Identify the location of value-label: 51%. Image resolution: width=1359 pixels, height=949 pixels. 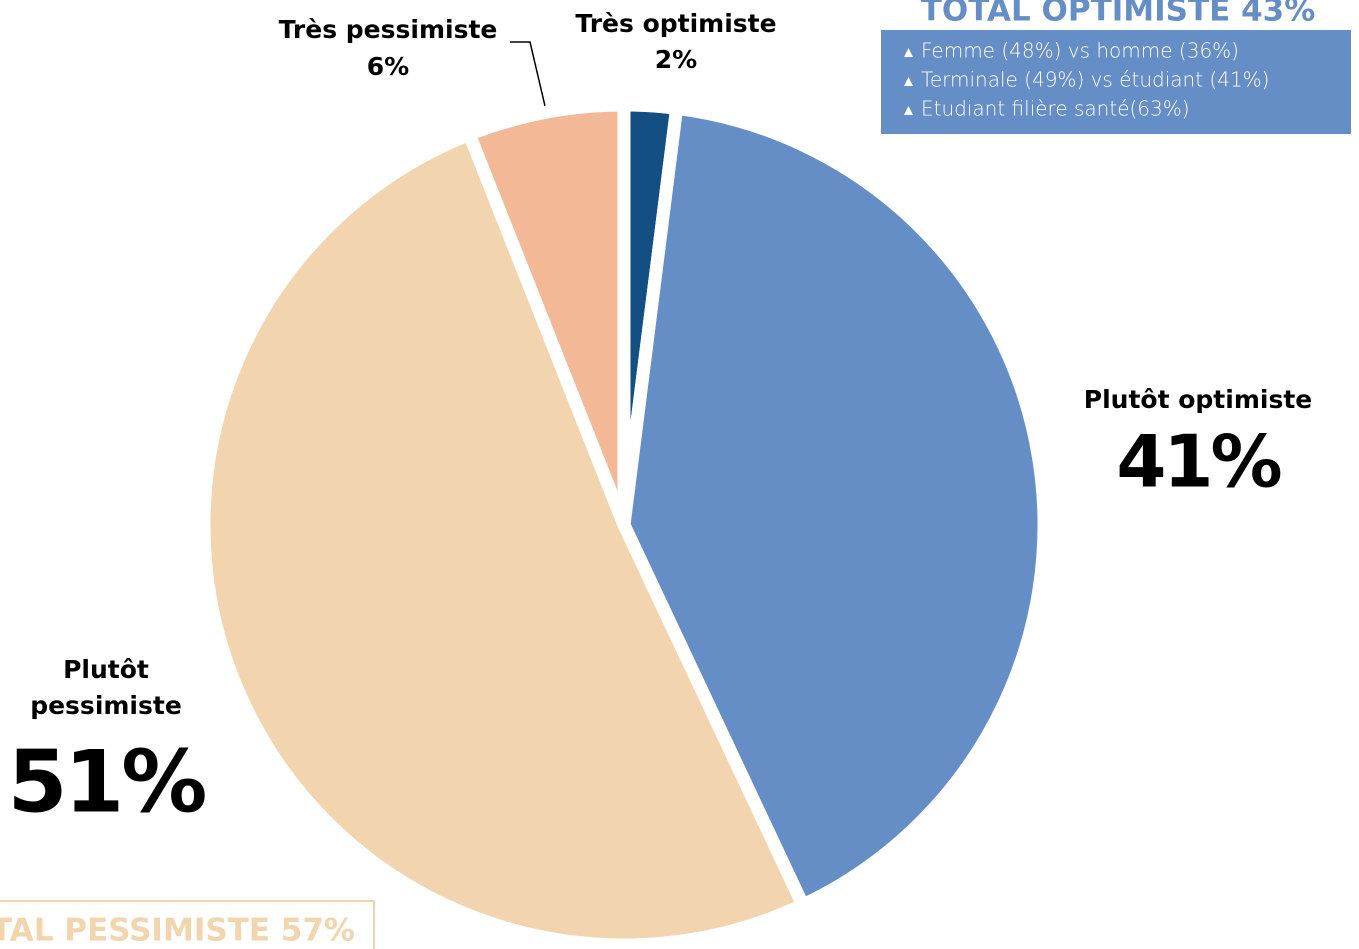
(107, 782).